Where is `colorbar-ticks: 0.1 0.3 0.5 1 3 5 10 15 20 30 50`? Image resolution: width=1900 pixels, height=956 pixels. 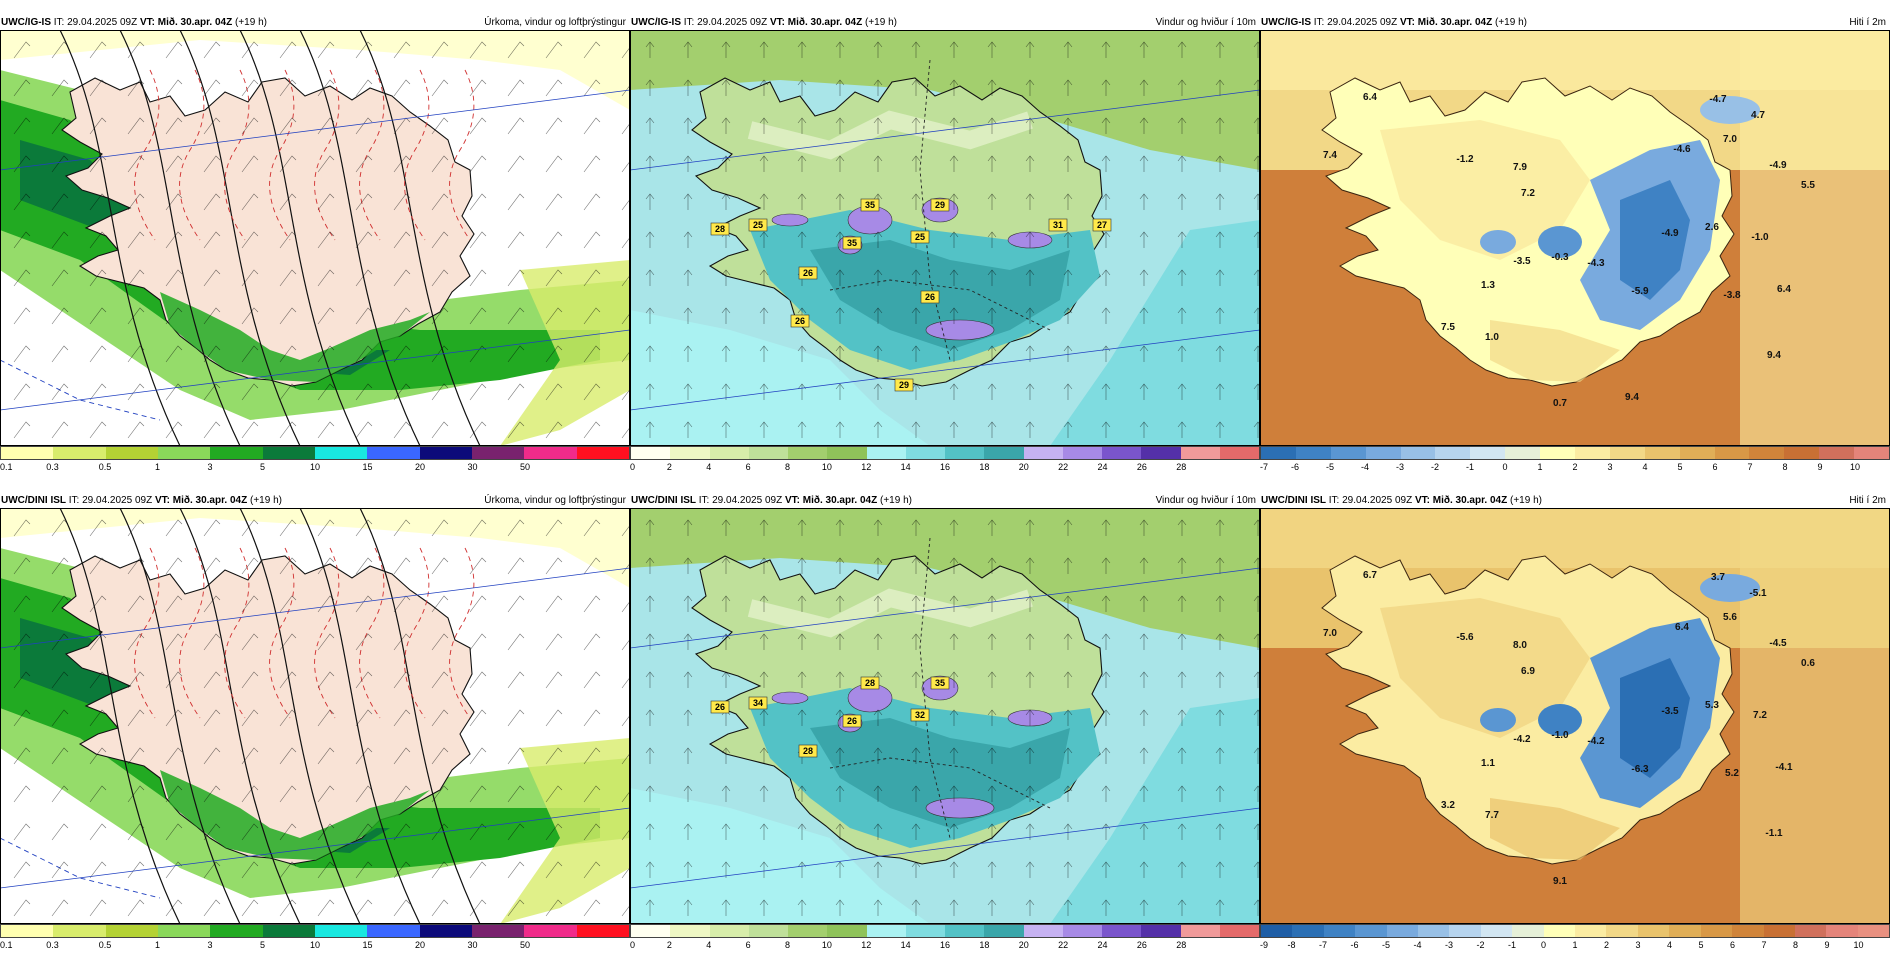
colorbar-ticks: 0.1 0.3 0.5 1 3 5 10 15 20 30 50 is located at coordinates (315, 946).